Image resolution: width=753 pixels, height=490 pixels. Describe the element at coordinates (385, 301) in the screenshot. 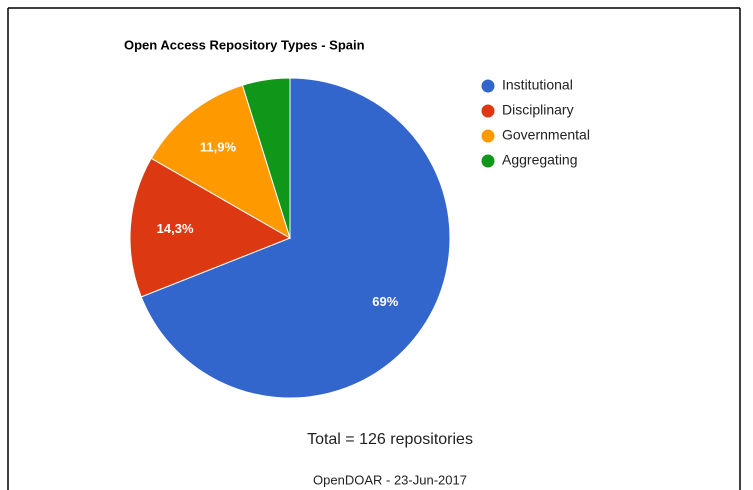

I see `slice-label: 69%` at that location.